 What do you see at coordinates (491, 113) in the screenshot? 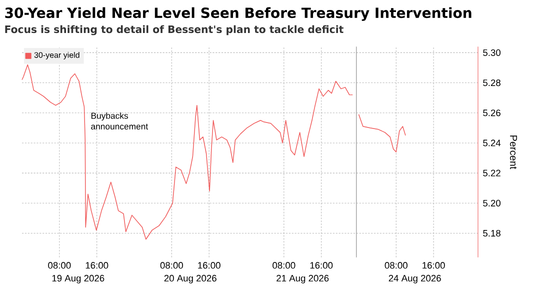
I see `y-tick-label: 5.26` at bounding box center [491, 113].